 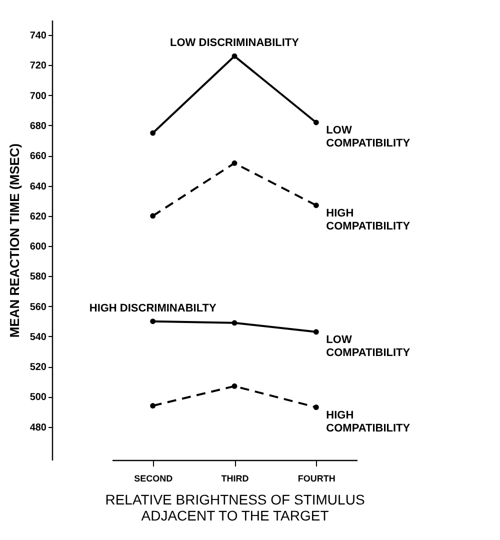 I want to click on y-tick-label: 480, so click(x=38, y=428).